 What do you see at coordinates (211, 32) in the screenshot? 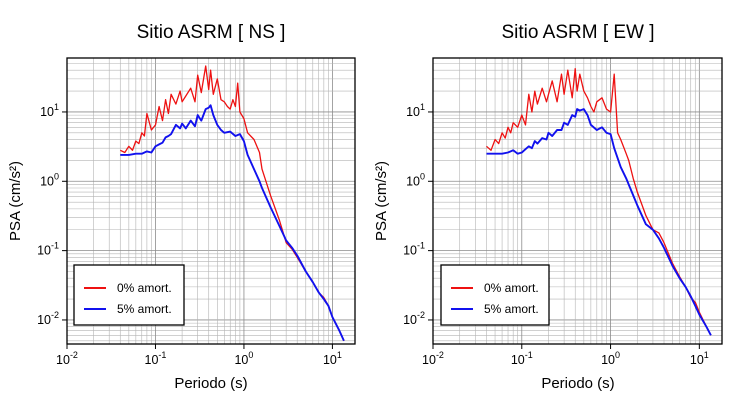
I see `chart-title: Sitio ASRM [ NS ]` at bounding box center [211, 32].